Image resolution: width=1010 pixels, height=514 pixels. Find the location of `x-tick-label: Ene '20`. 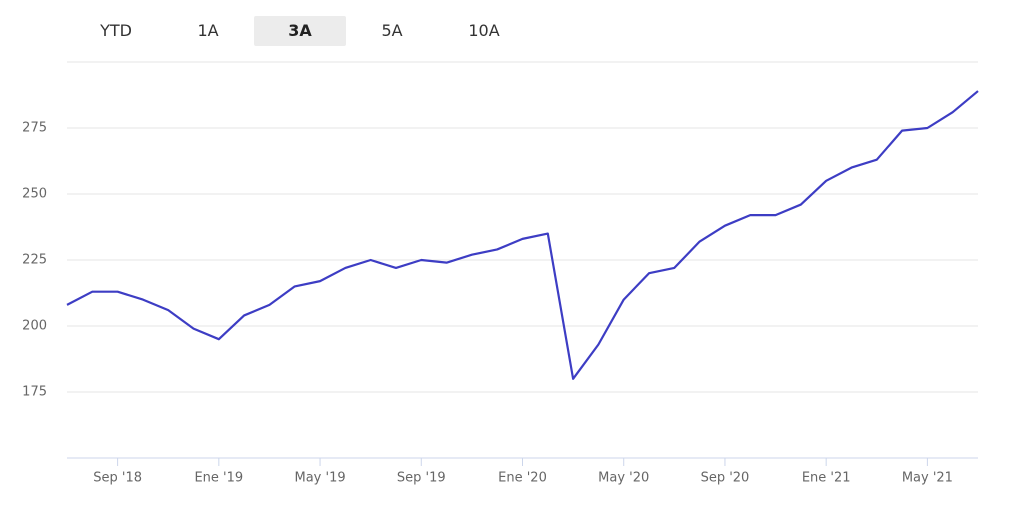

x-tick-label: Ene '20 is located at coordinates (522, 478).